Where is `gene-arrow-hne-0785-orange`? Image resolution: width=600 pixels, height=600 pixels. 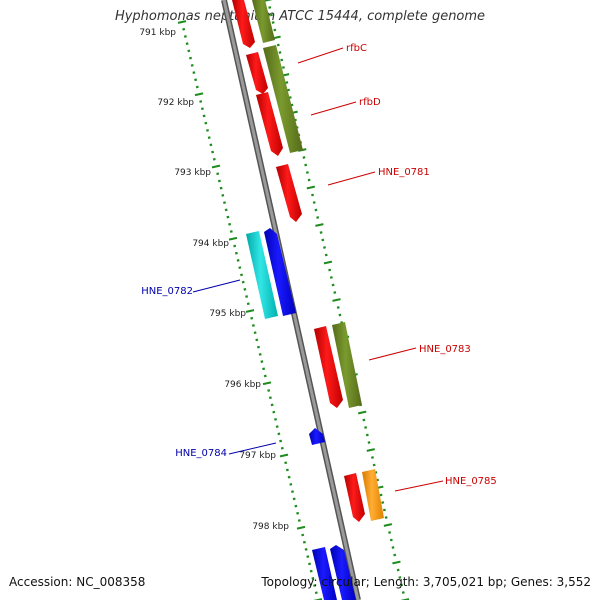
gene-arrow-hne-0785-orange is located at coordinates (373, 495).